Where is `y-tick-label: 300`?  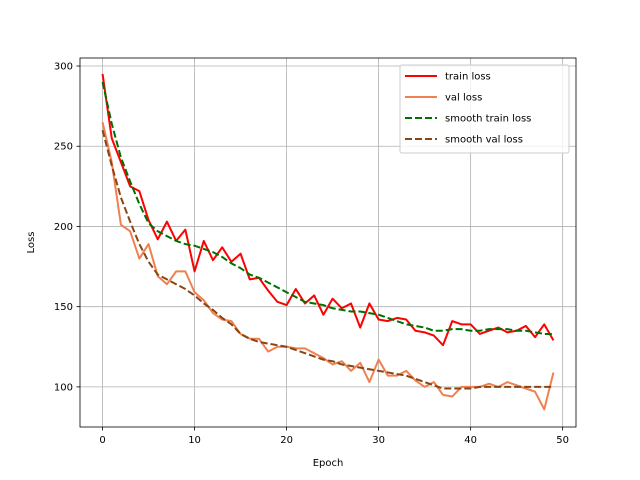
y-tick-label: 300 is located at coordinates (63, 67).